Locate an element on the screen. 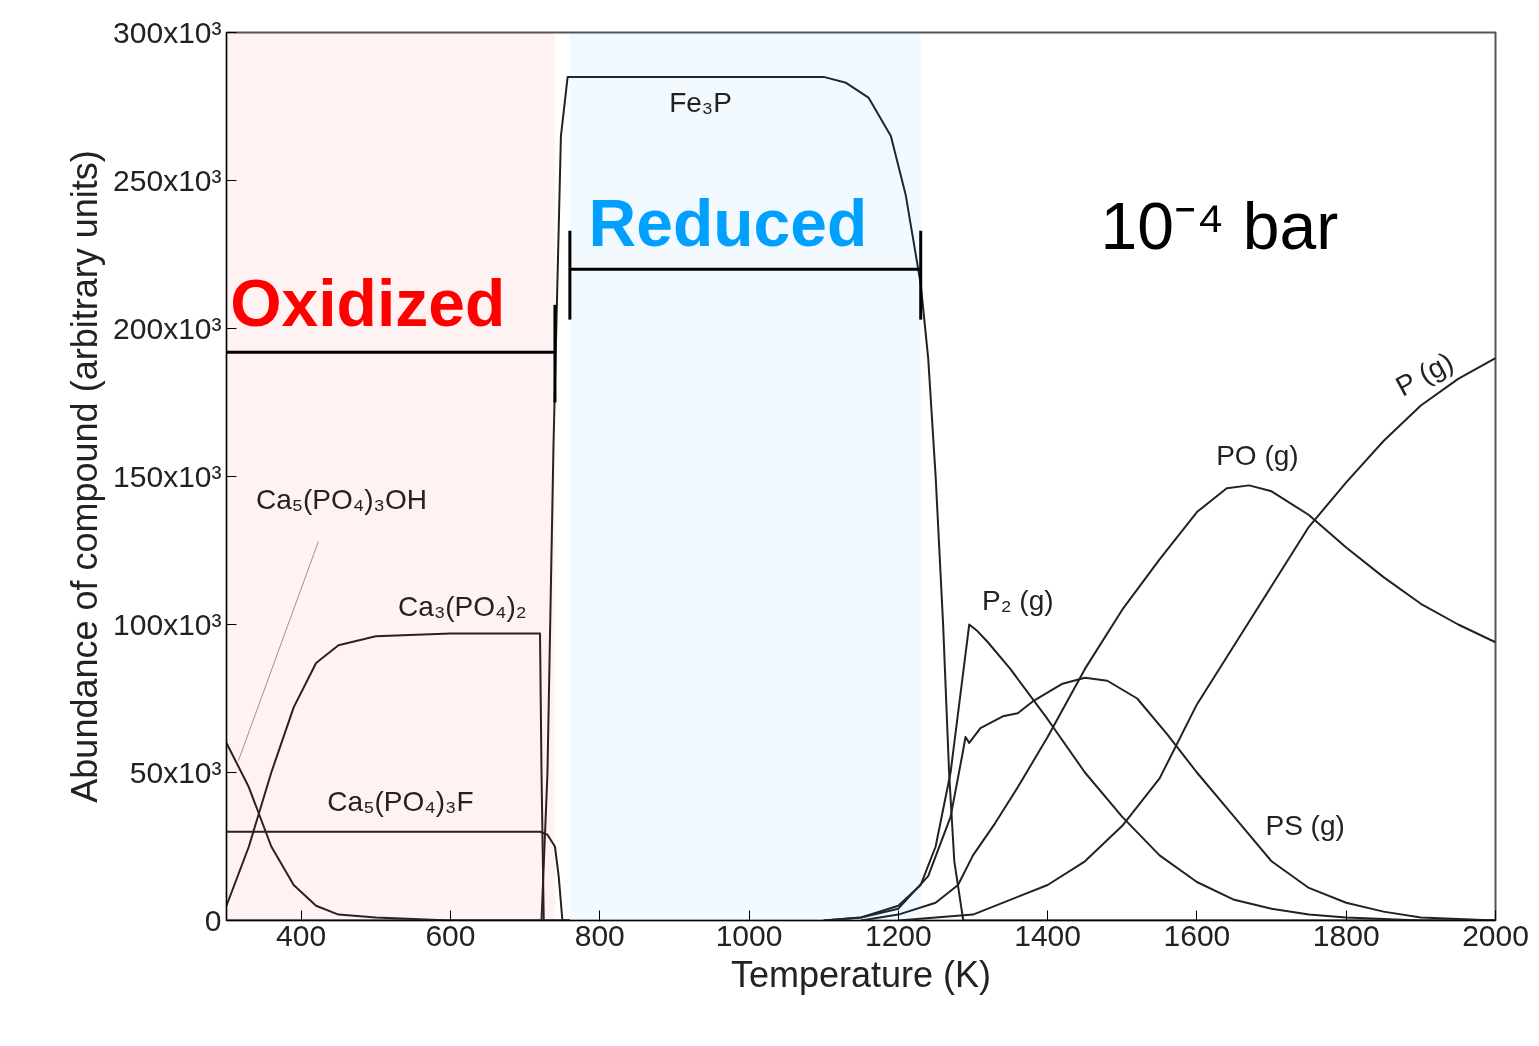 The width and height of the screenshot is (1539, 1046). series-label: Fe₃P is located at coordinates (700, 103).